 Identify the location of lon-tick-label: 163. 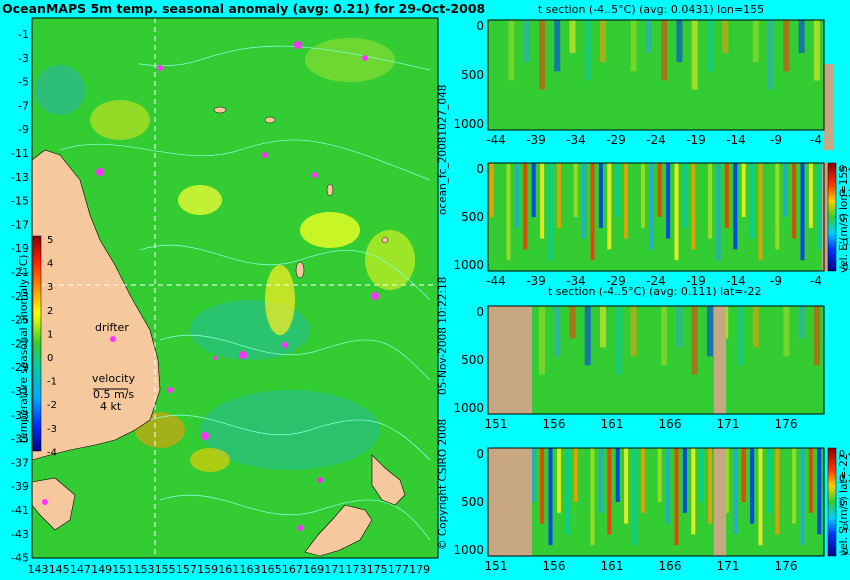
(250, 569).